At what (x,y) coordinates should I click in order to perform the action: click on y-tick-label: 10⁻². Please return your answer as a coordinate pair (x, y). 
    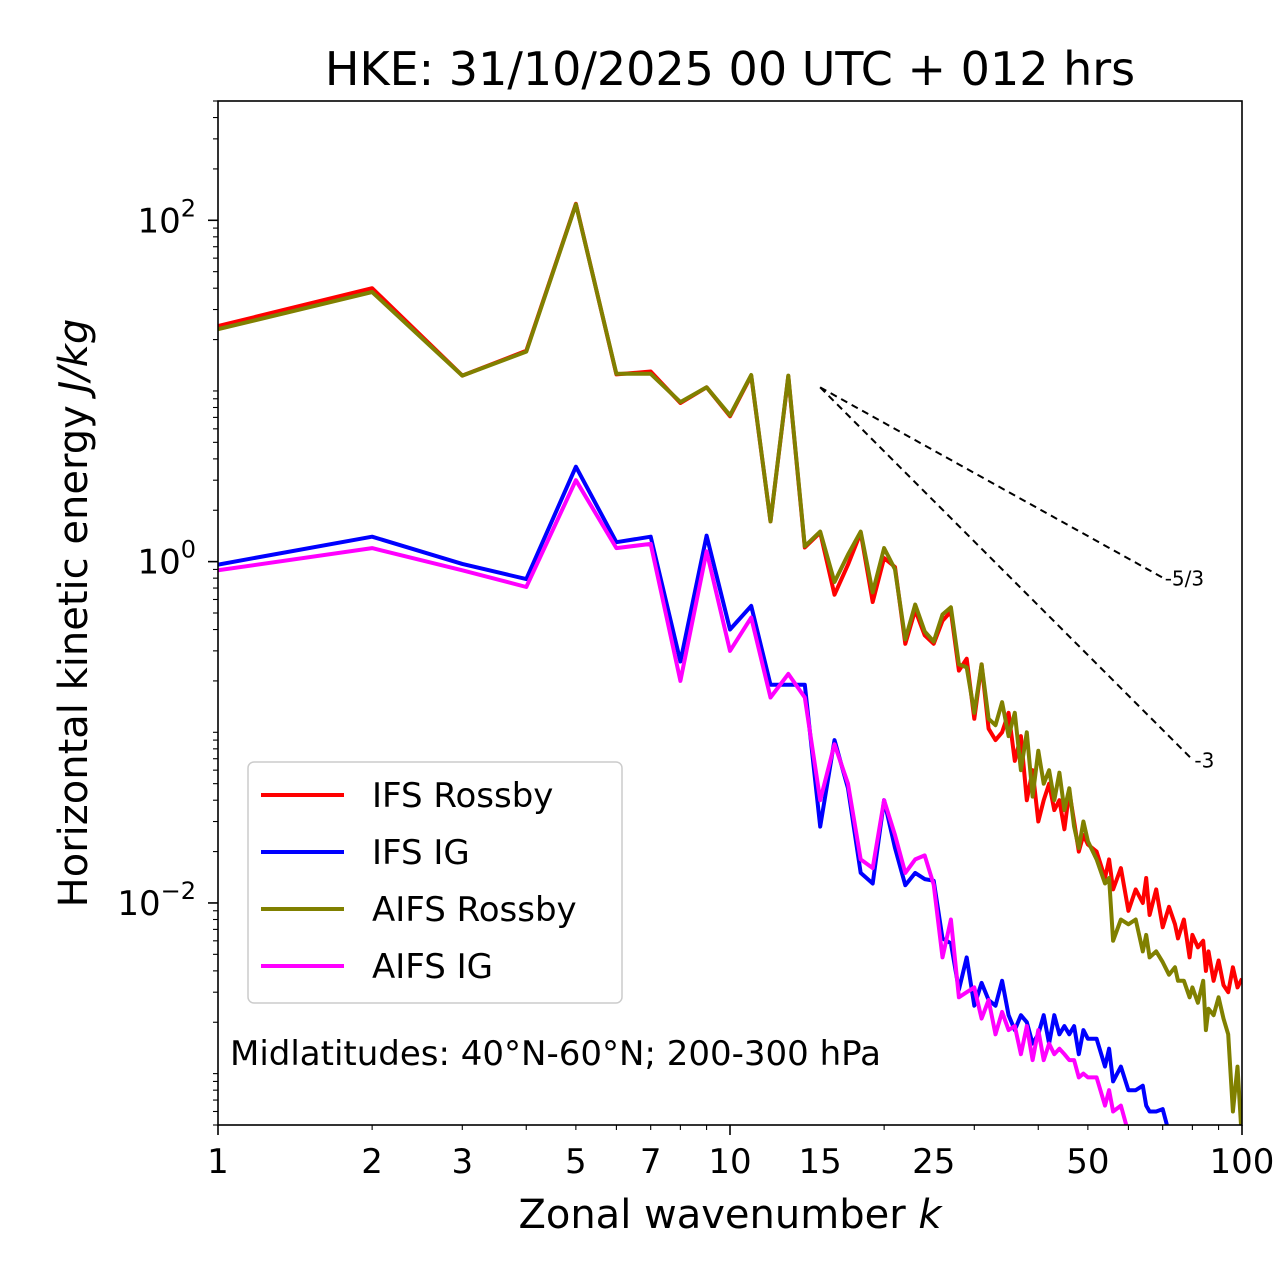
    Looking at the image, I should click on (156, 900).